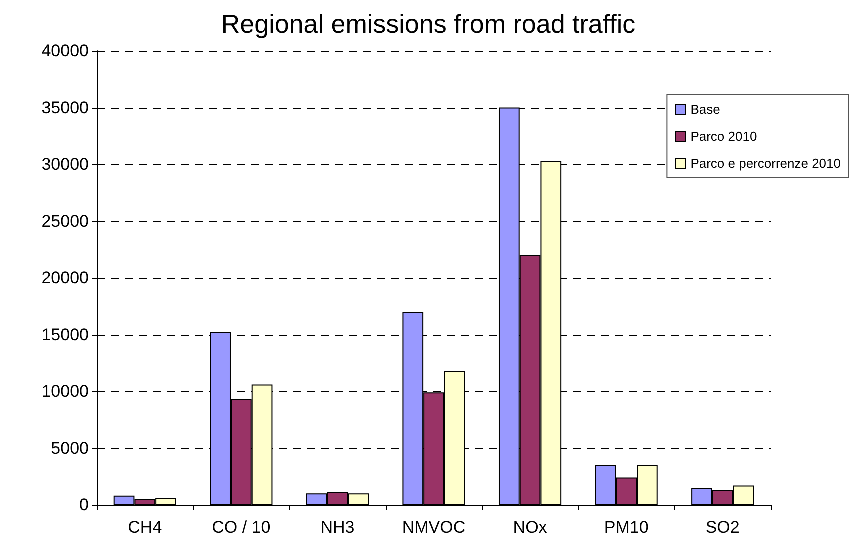 Image resolution: width=857 pixels, height=550 pixels. What do you see at coordinates (65, 391) in the screenshot?
I see `y-tick-label: 10000` at bounding box center [65, 391].